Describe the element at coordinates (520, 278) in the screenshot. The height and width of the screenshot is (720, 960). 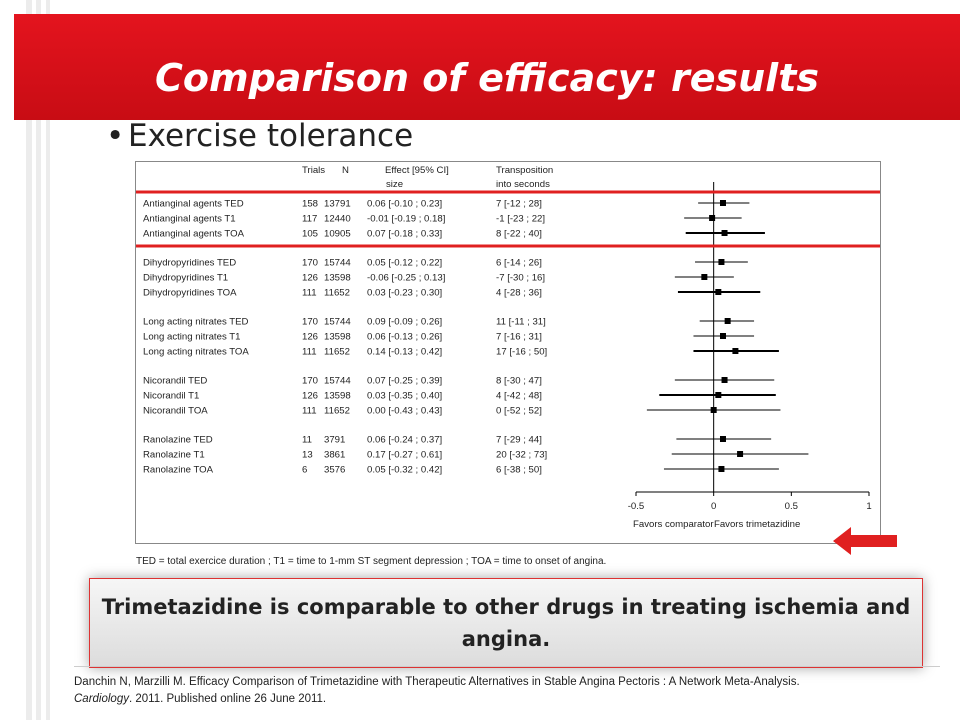
I see `row-seconds: -7 [-30 ; 16]` at that location.